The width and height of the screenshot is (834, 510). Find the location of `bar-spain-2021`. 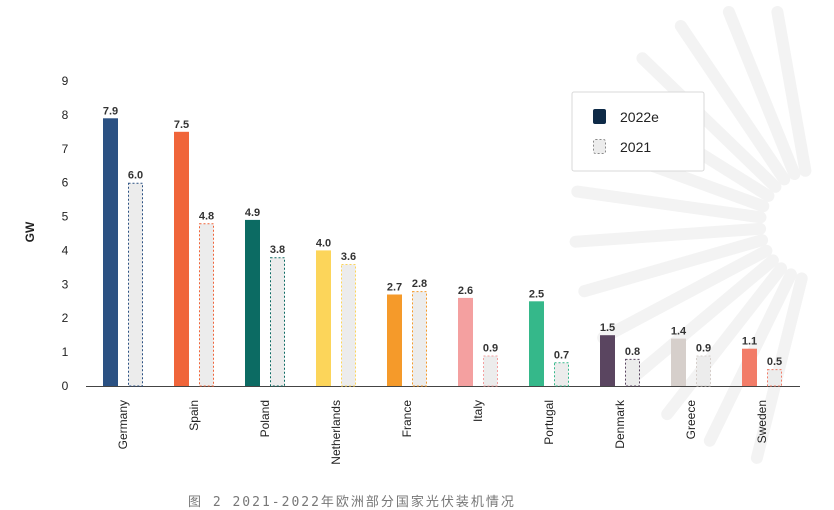

bar-spain-2021 is located at coordinates (206, 305).